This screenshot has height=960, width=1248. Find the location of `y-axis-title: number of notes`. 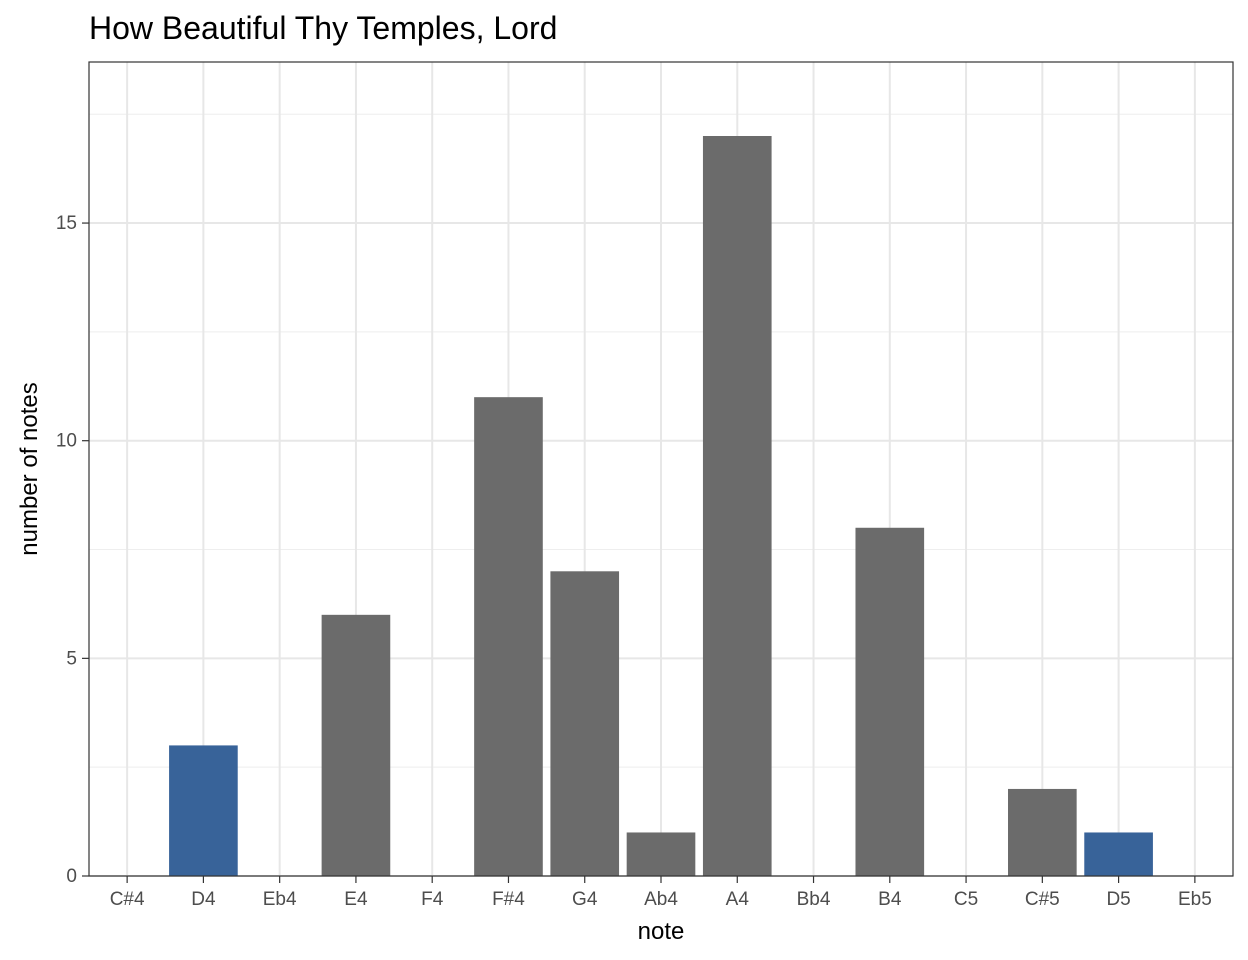

y-axis-title: number of notes is located at coordinates (29, 468).